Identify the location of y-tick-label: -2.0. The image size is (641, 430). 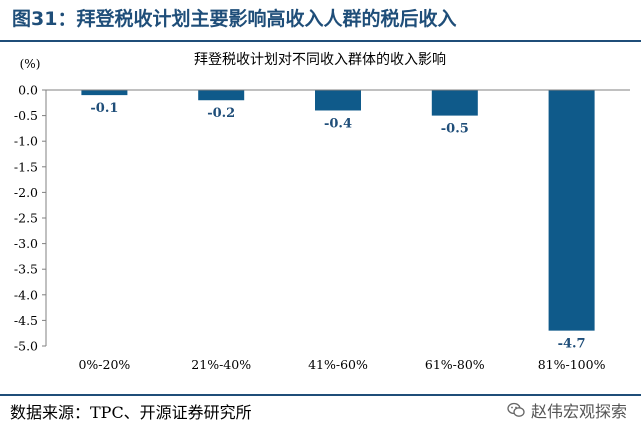
(26, 192).